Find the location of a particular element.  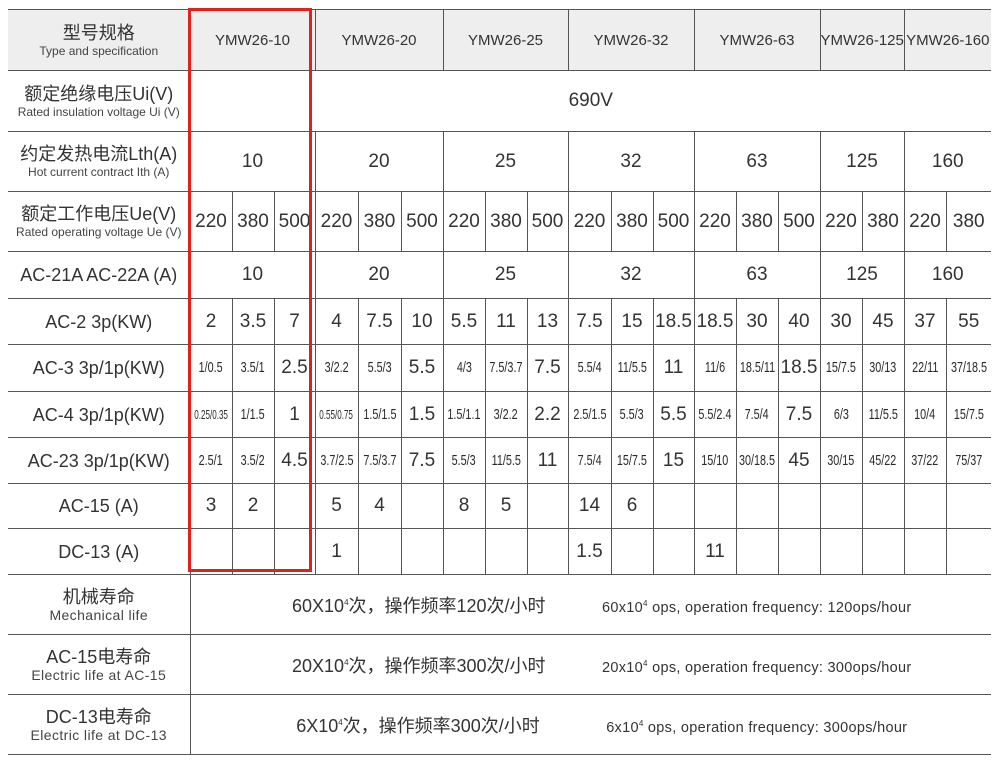

life-cn-base: 20X10 is located at coordinates (318, 665).